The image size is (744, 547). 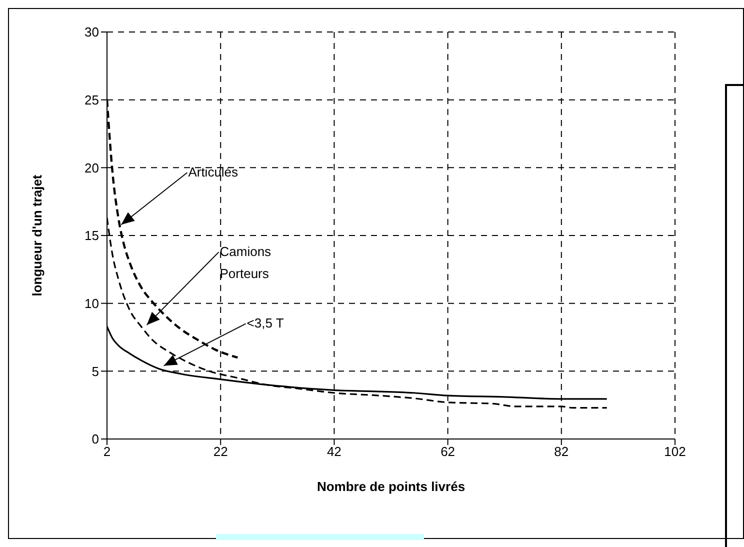 I want to click on x-tick-label: 62, so click(x=448, y=452).